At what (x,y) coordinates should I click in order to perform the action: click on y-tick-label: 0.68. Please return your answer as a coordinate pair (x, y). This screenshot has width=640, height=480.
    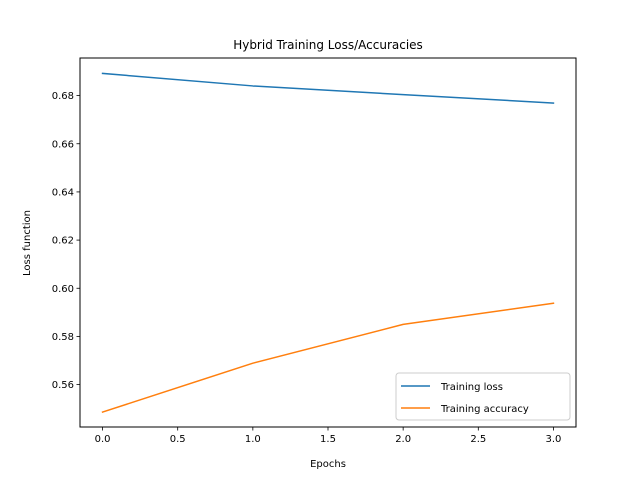
    Looking at the image, I should click on (63, 96).